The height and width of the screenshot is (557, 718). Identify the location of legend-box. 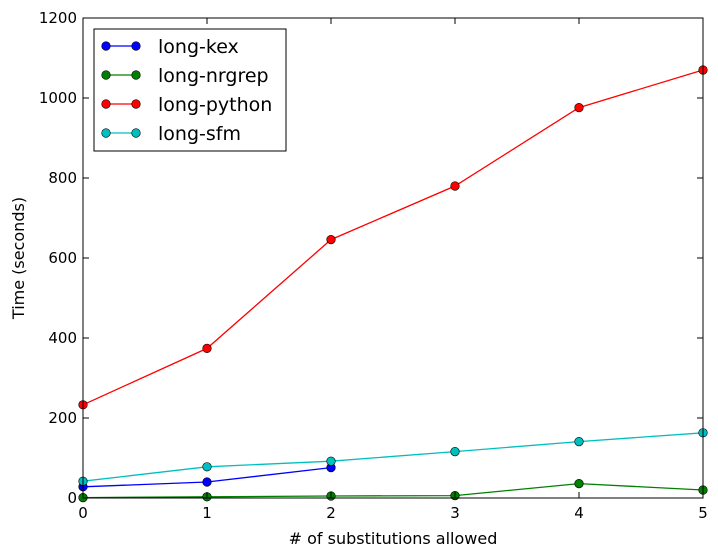
(190, 90).